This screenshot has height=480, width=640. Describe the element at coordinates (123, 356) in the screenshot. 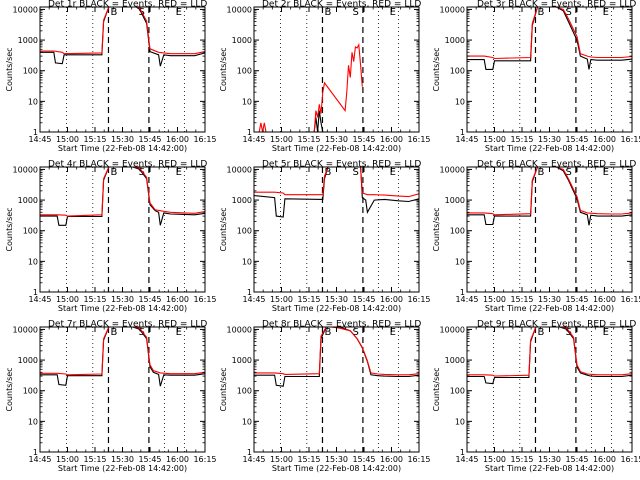

I see `events-series-line` at that location.